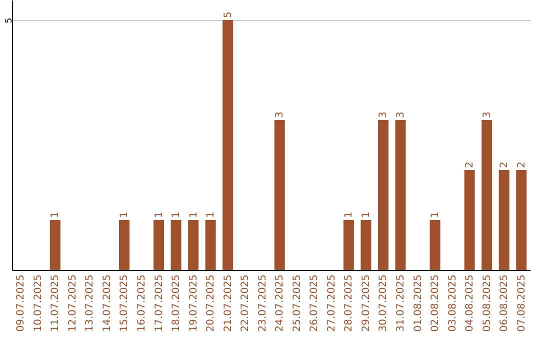 This screenshot has height=340, width=540. Describe the element at coordinates (21, 303) in the screenshot. I see `x-tick-label: 09.07.2025` at that location.